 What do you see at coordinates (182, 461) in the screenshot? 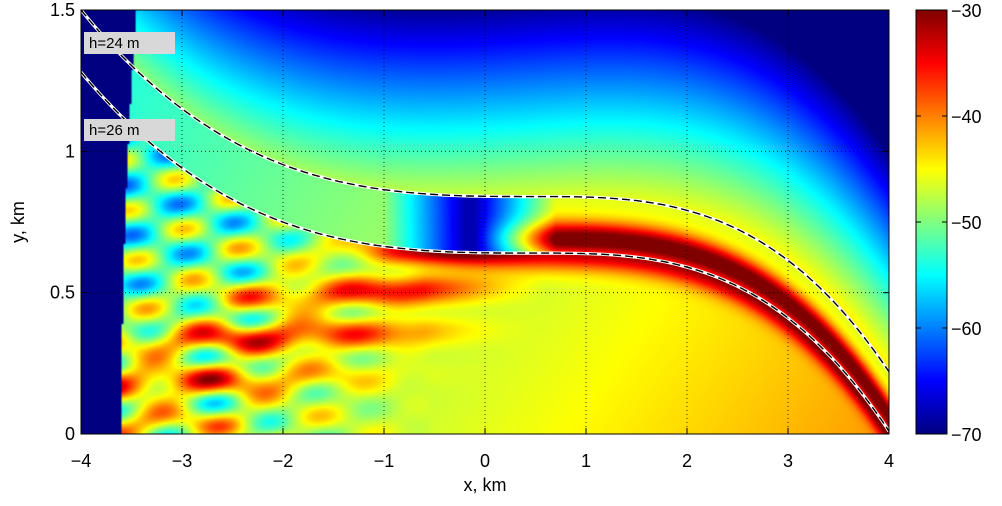
I see `x-tick-label-1: −3` at bounding box center [182, 461].